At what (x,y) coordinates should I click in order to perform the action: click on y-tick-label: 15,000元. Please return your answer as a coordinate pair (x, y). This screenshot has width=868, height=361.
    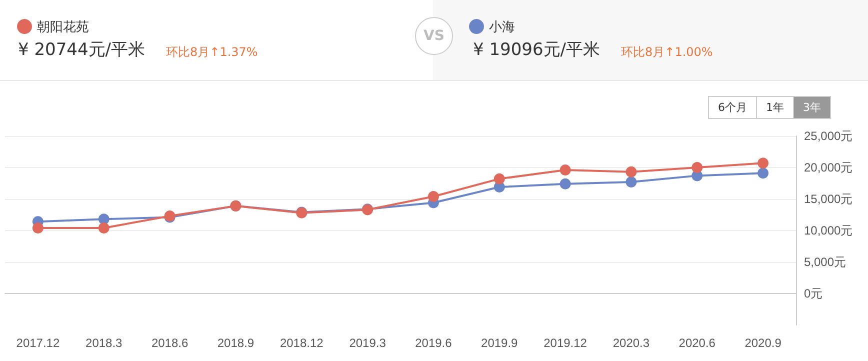
    Looking at the image, I should click on (828, 199).